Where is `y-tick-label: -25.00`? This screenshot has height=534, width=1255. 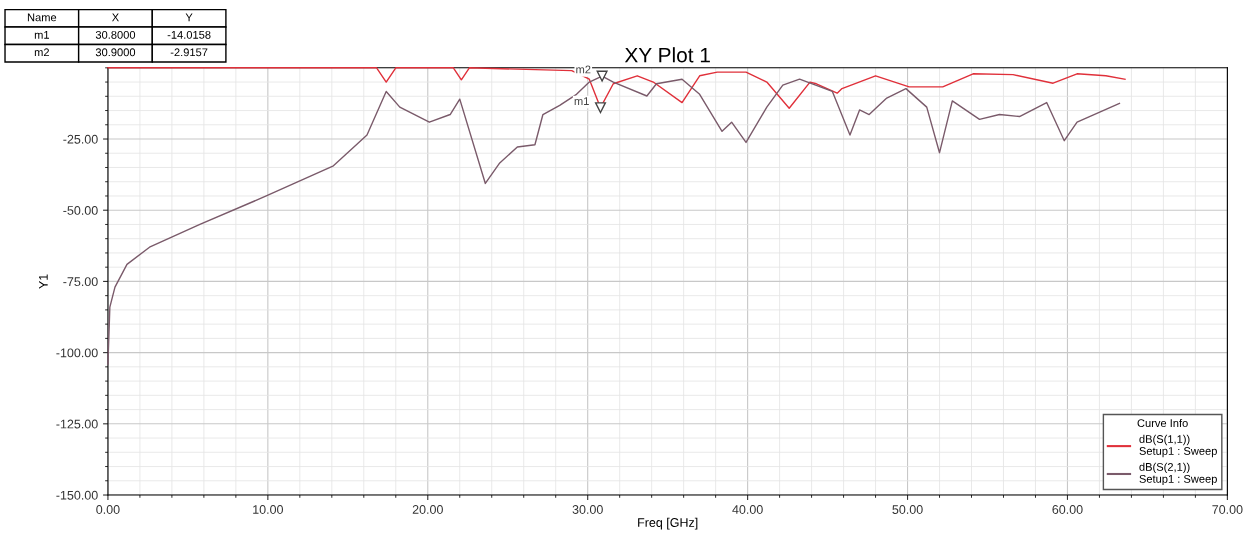
y-tick-label: -25.00 is located at coordinates (80, 139).